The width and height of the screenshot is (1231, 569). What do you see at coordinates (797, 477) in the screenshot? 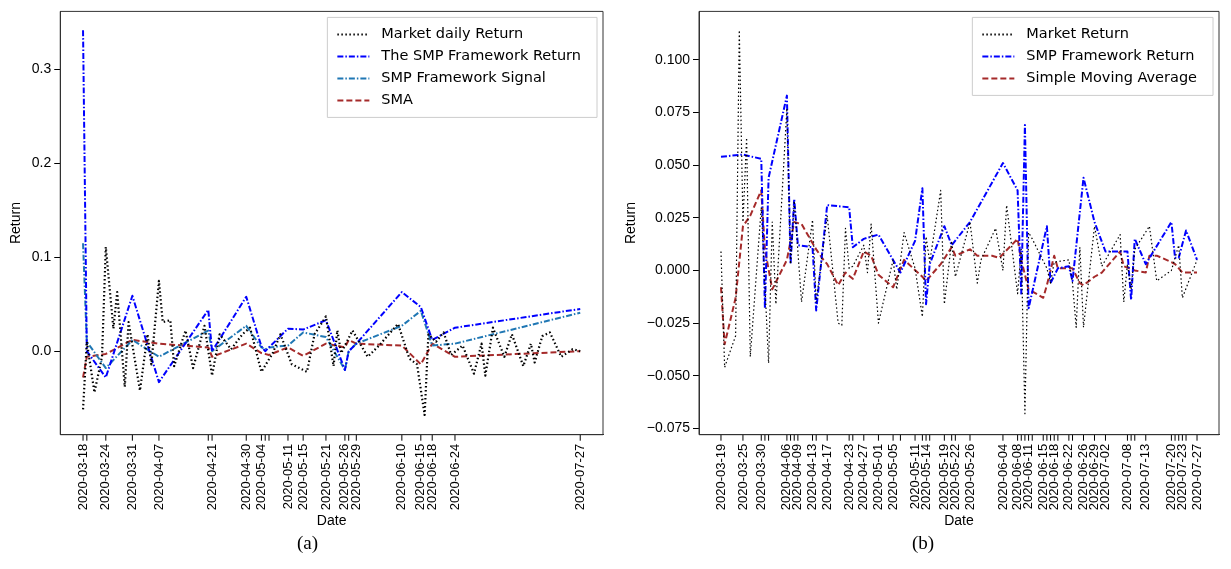
I see `x-tick-label: 2020-04-09` at bounding box center [797, 477].